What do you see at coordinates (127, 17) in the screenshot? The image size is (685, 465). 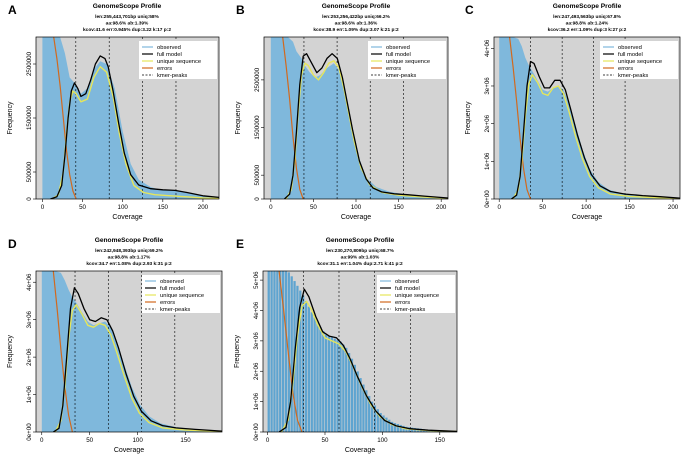 I see `chart-subtitle-line: len:255,443,701bp uniq:58%` at bounding box center [127, 17].